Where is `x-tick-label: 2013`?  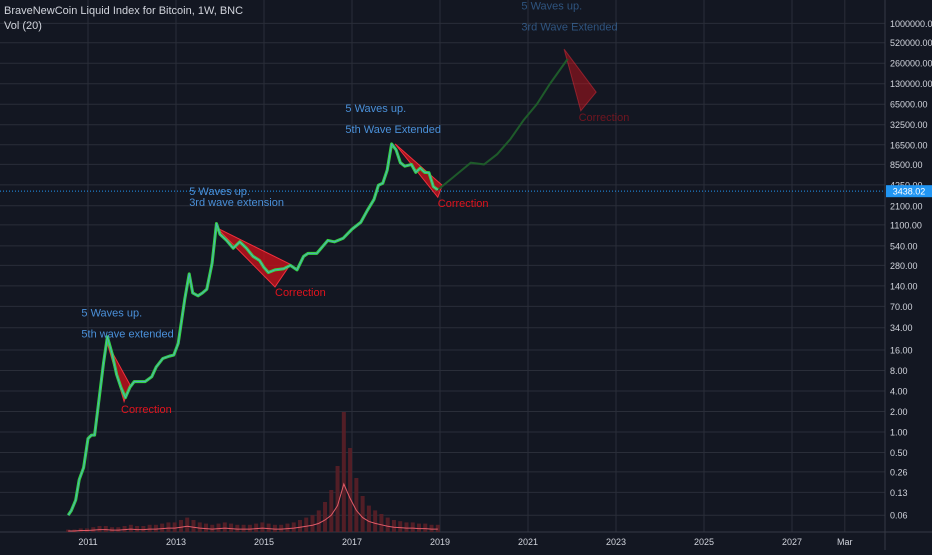
x-tick-label: 2013 is located at coordinates (176, 542).